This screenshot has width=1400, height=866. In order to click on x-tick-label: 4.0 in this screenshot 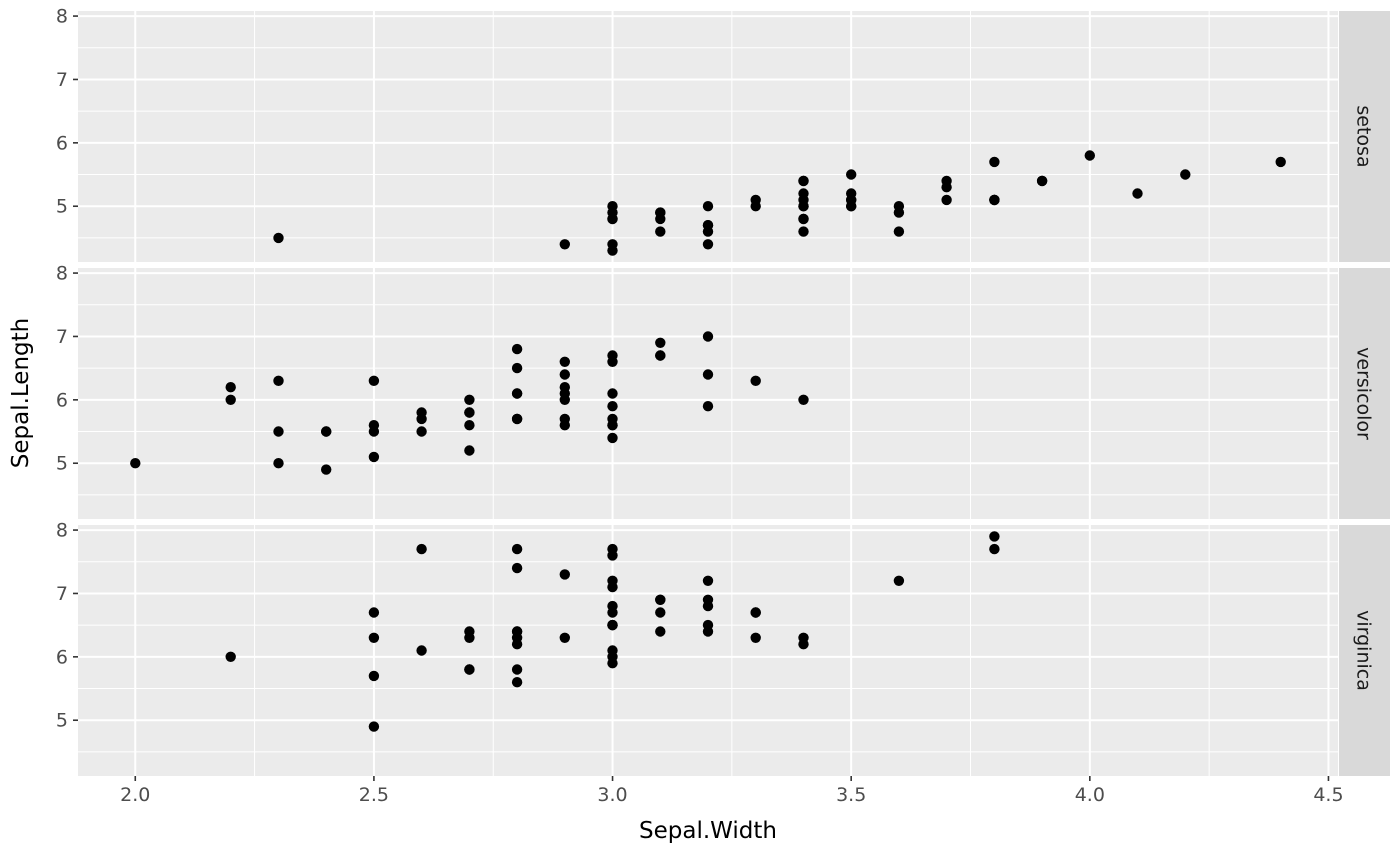, I will do `click(1090, 795)`.